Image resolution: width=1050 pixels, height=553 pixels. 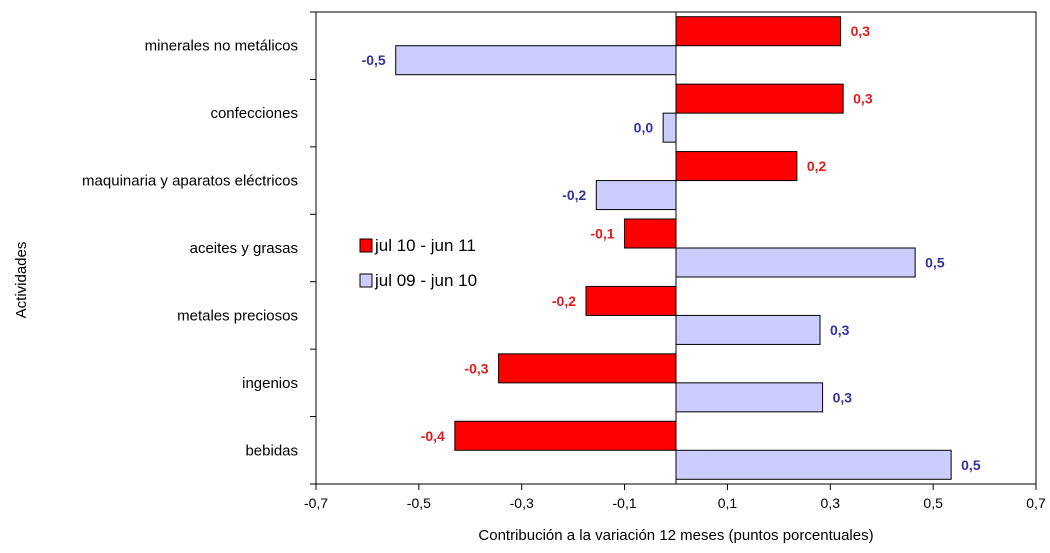 I want to click on legend: jul 10 - jun 11 jul 09 - jun 10, so click(x=418, y=263).